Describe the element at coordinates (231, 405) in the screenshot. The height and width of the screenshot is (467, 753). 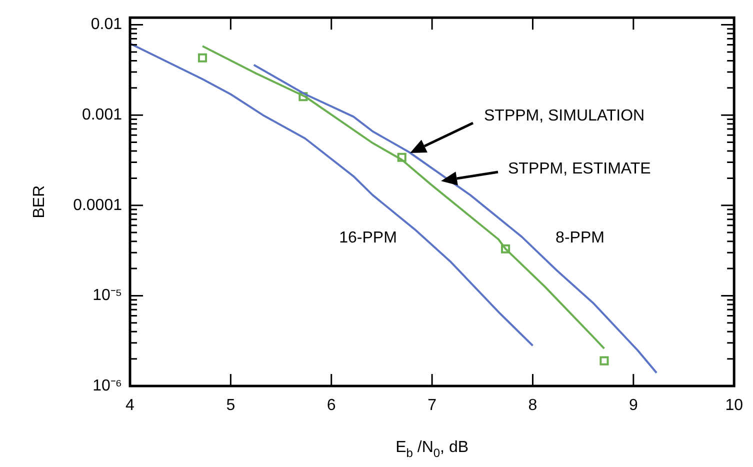
I see `x-tick-label: 5` at that location.